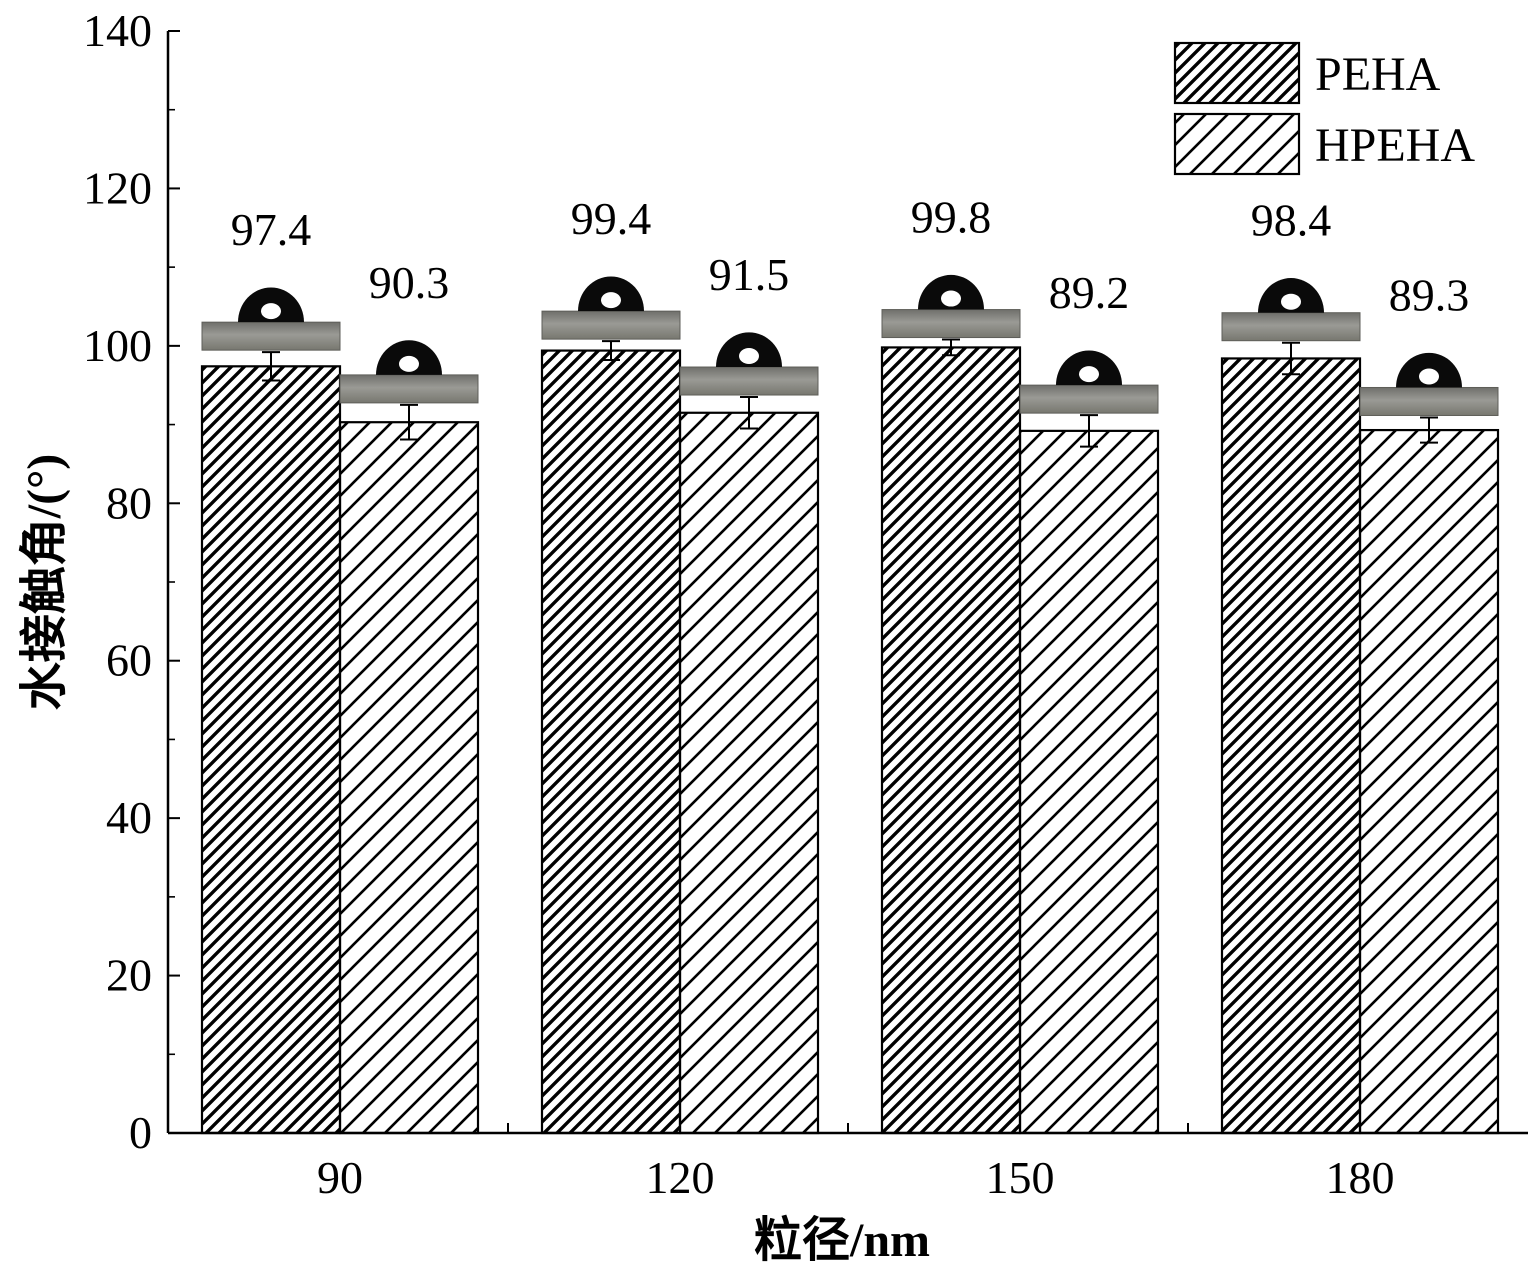  What do you see at coordinates (129, 502) in the screenshot?
I see `y-tick-label: 80` at bounding box center [129, 502].